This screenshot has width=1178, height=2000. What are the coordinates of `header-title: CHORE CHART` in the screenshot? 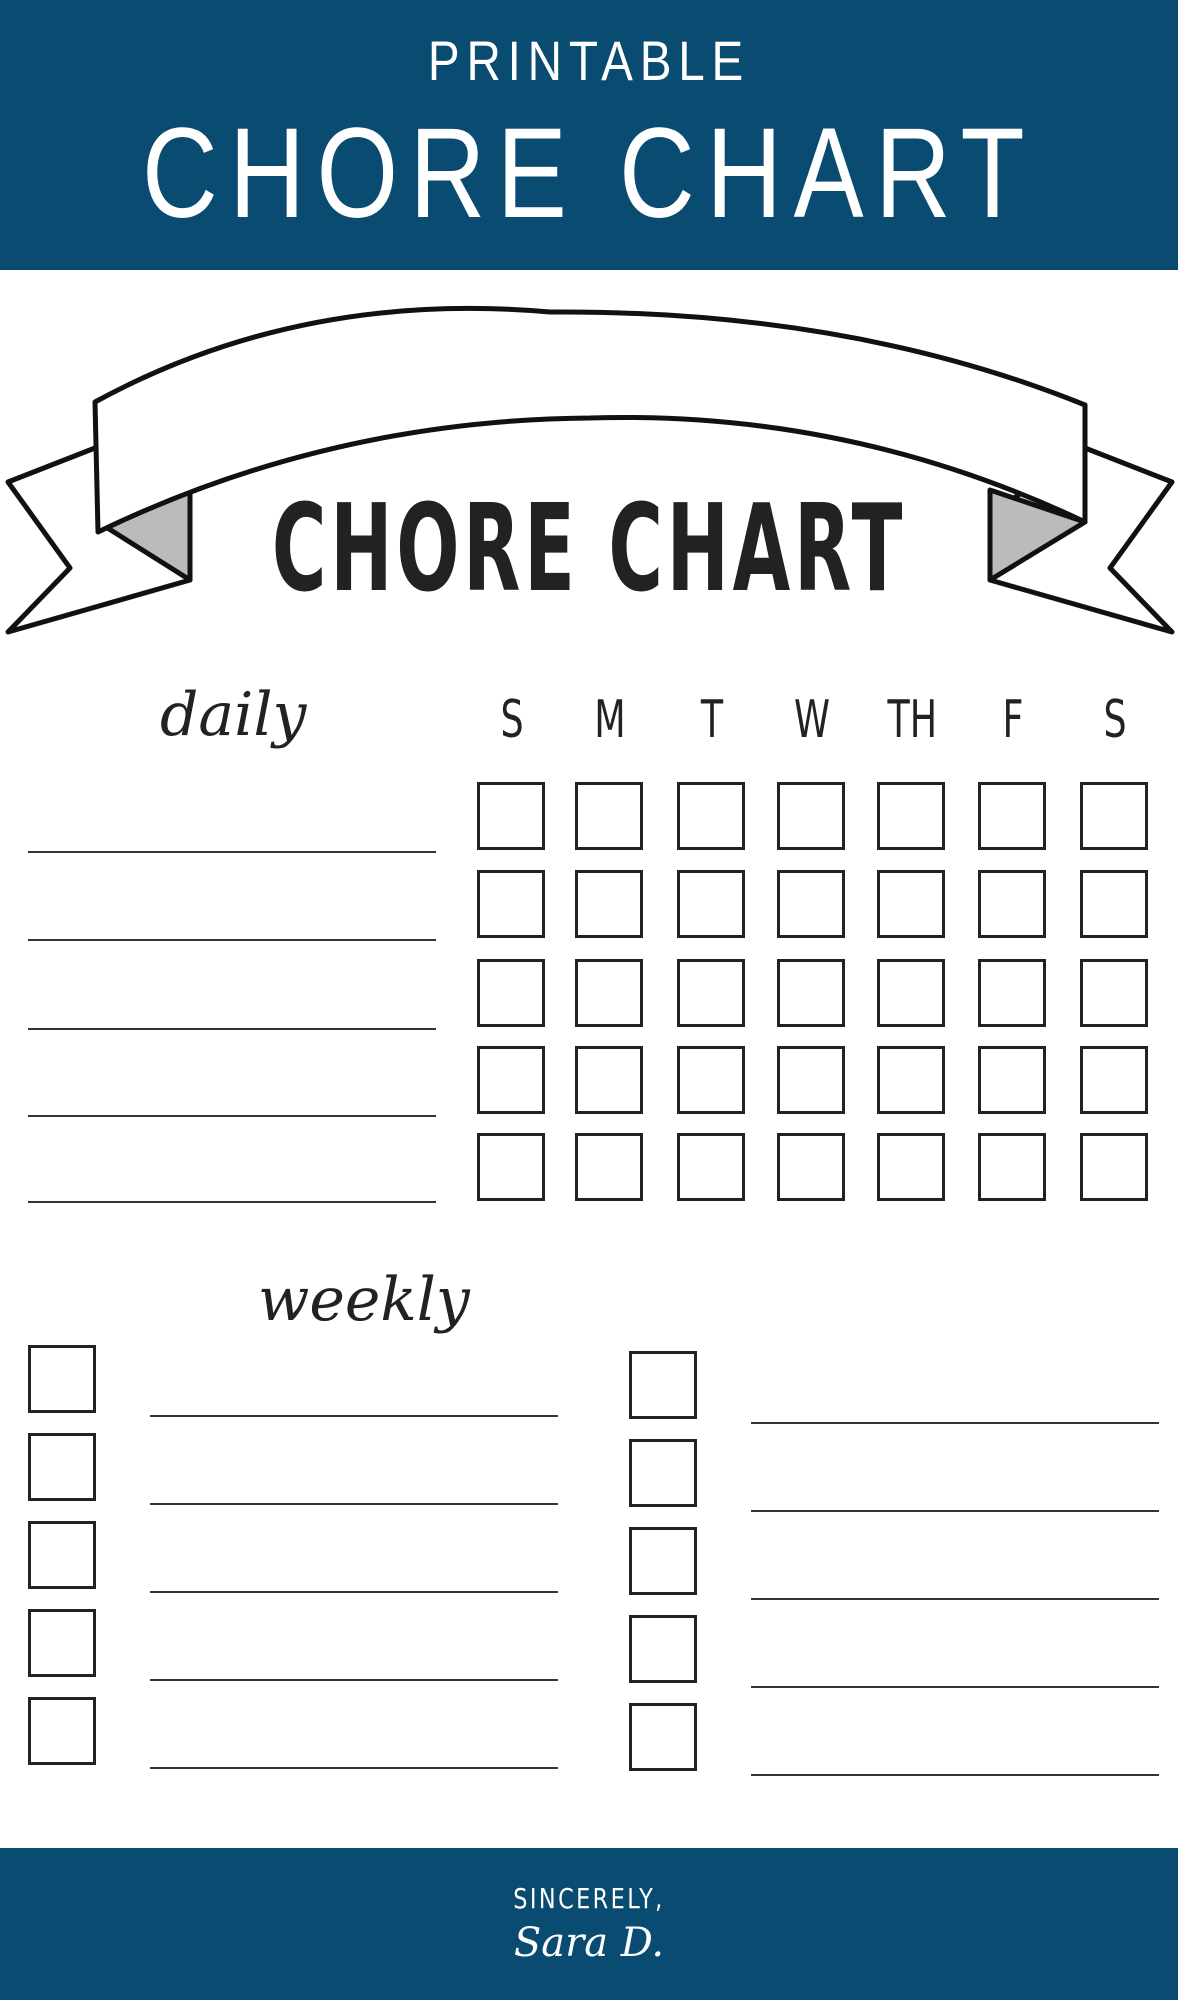 It's located at (589, 173).